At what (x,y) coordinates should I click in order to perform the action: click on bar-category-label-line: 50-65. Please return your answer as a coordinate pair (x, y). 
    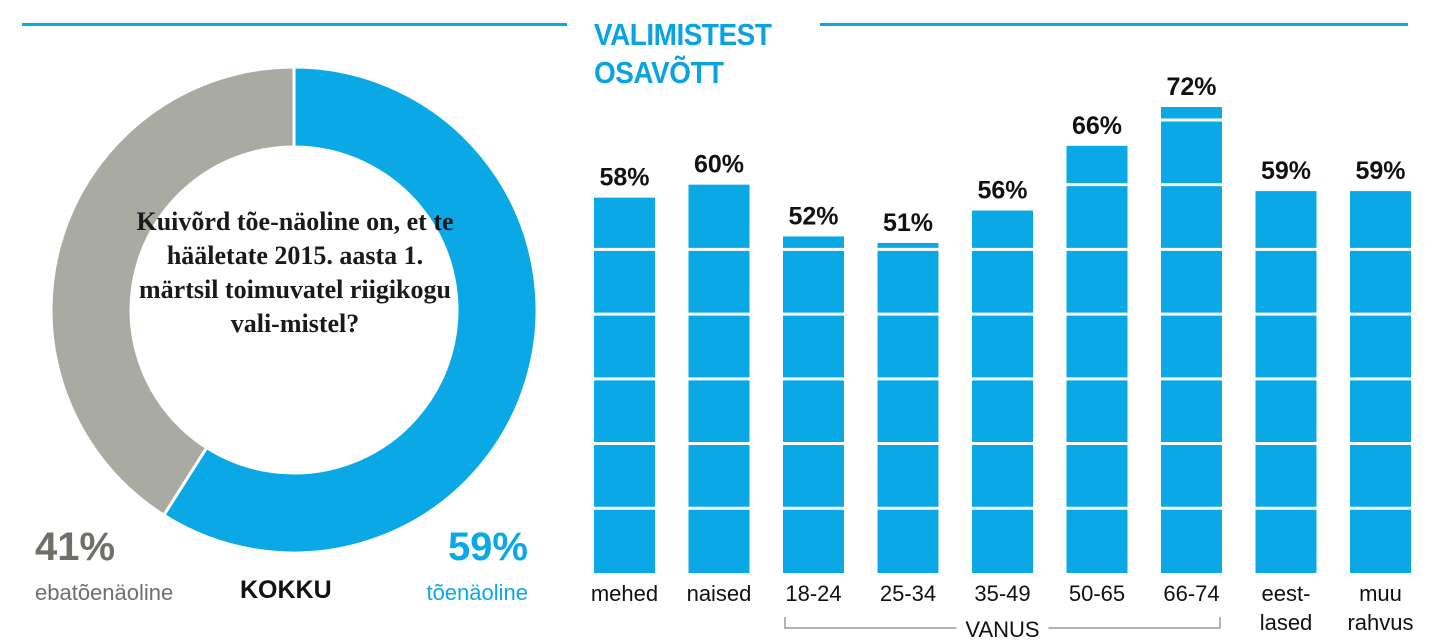
    Looking at the image, I should click on (1097, 593).